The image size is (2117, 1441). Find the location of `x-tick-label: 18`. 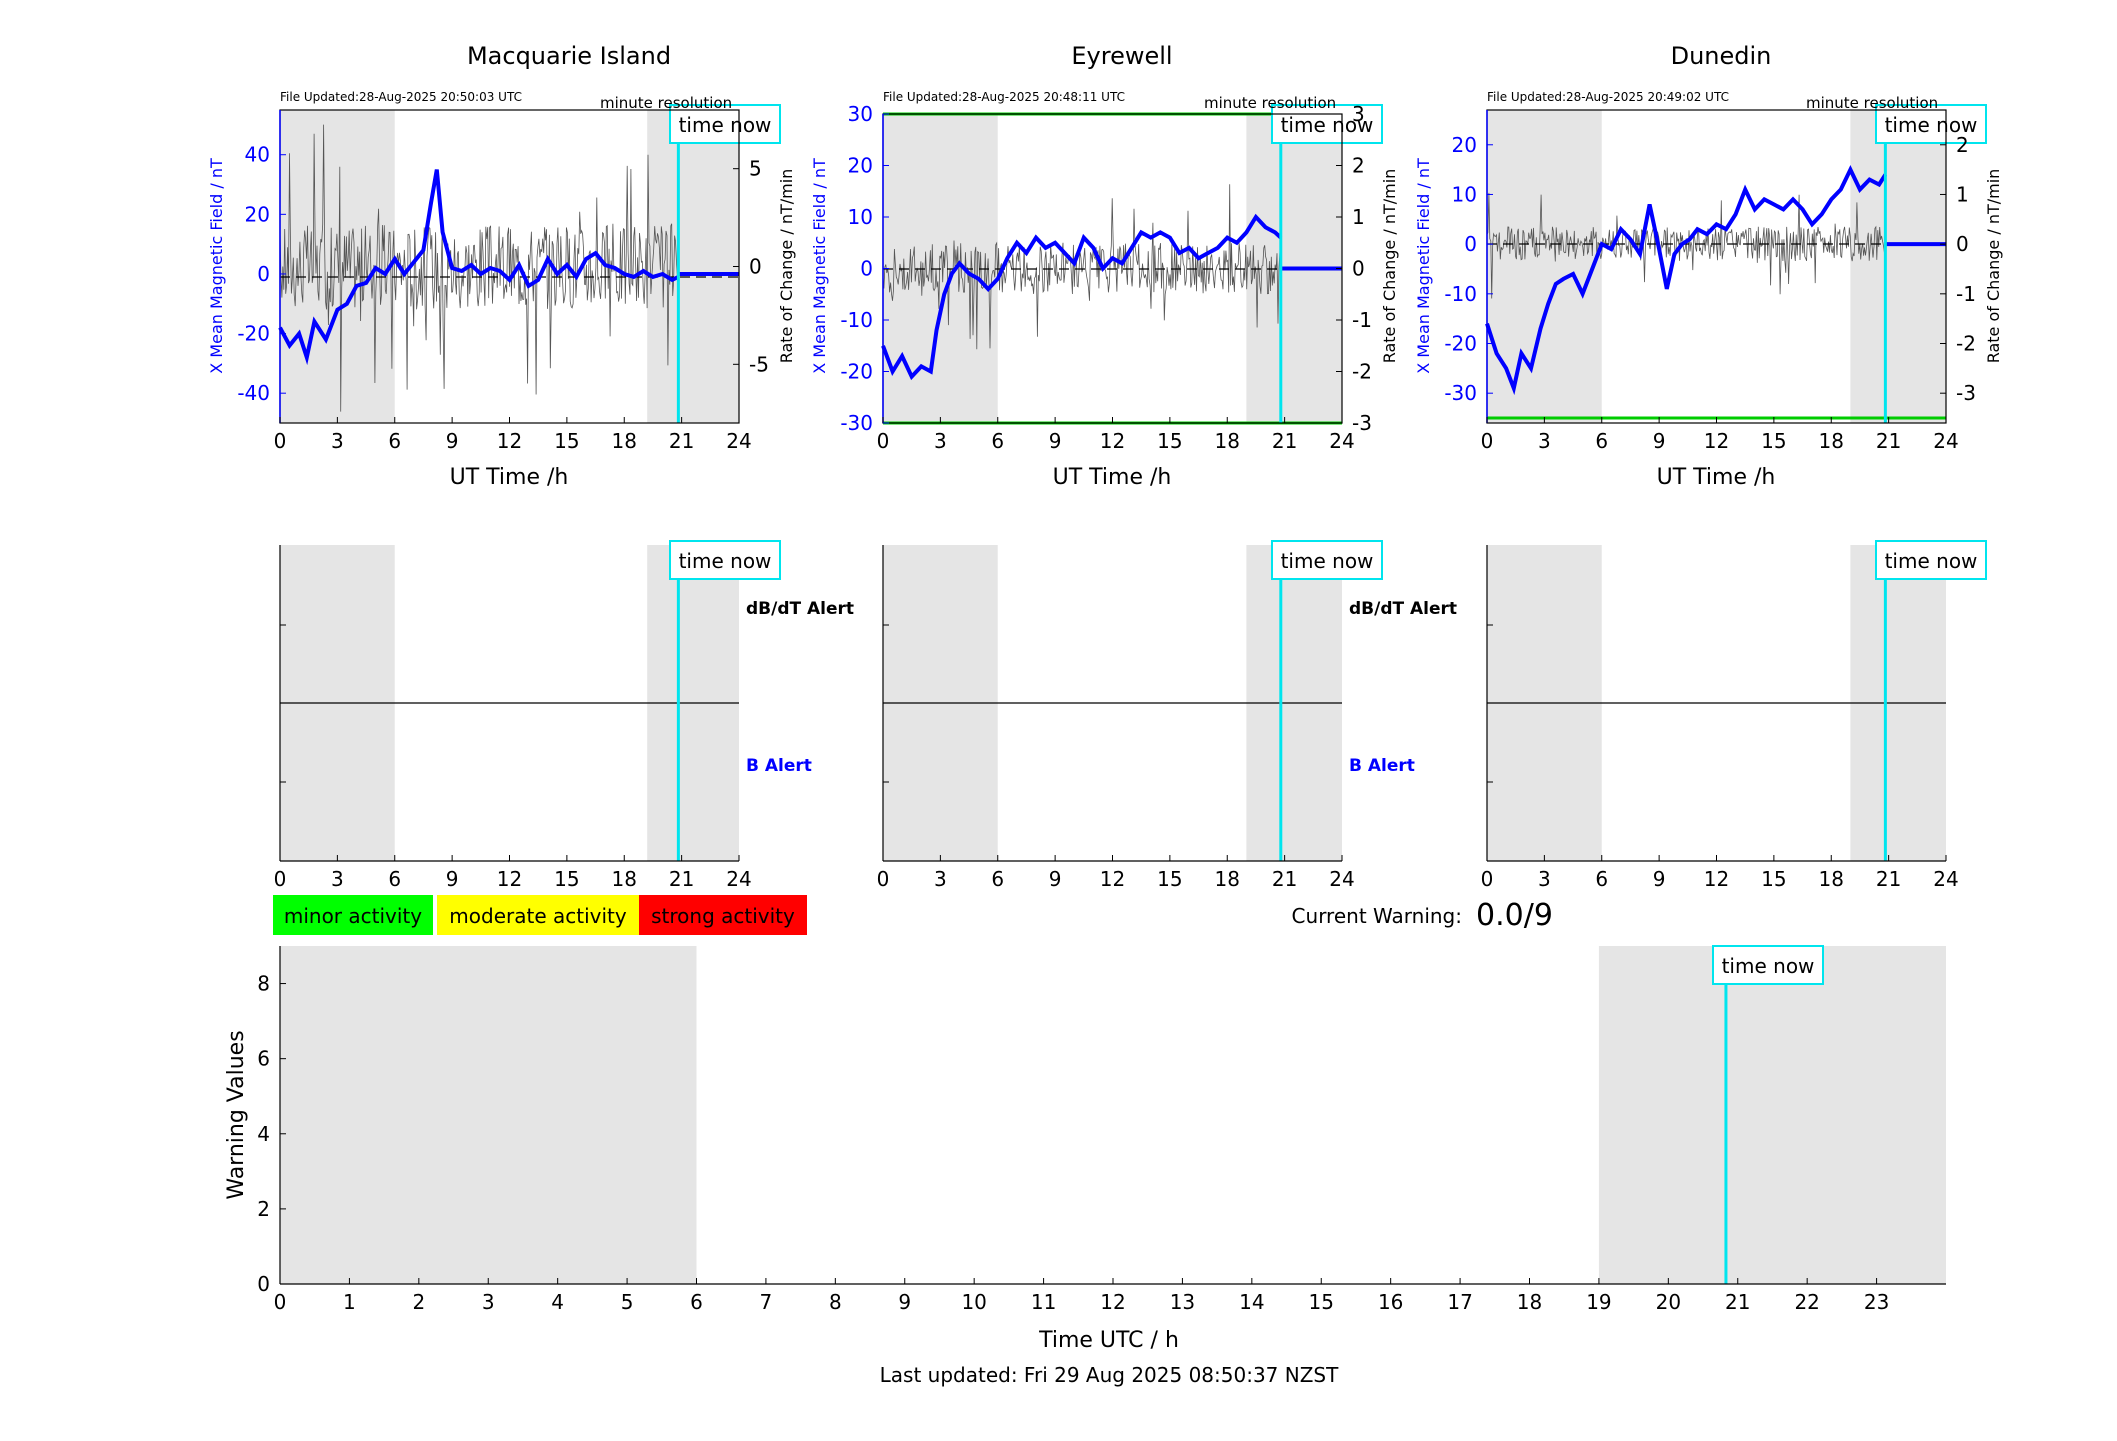

x-tick-label: 18 is located at coordinates (624, 879).